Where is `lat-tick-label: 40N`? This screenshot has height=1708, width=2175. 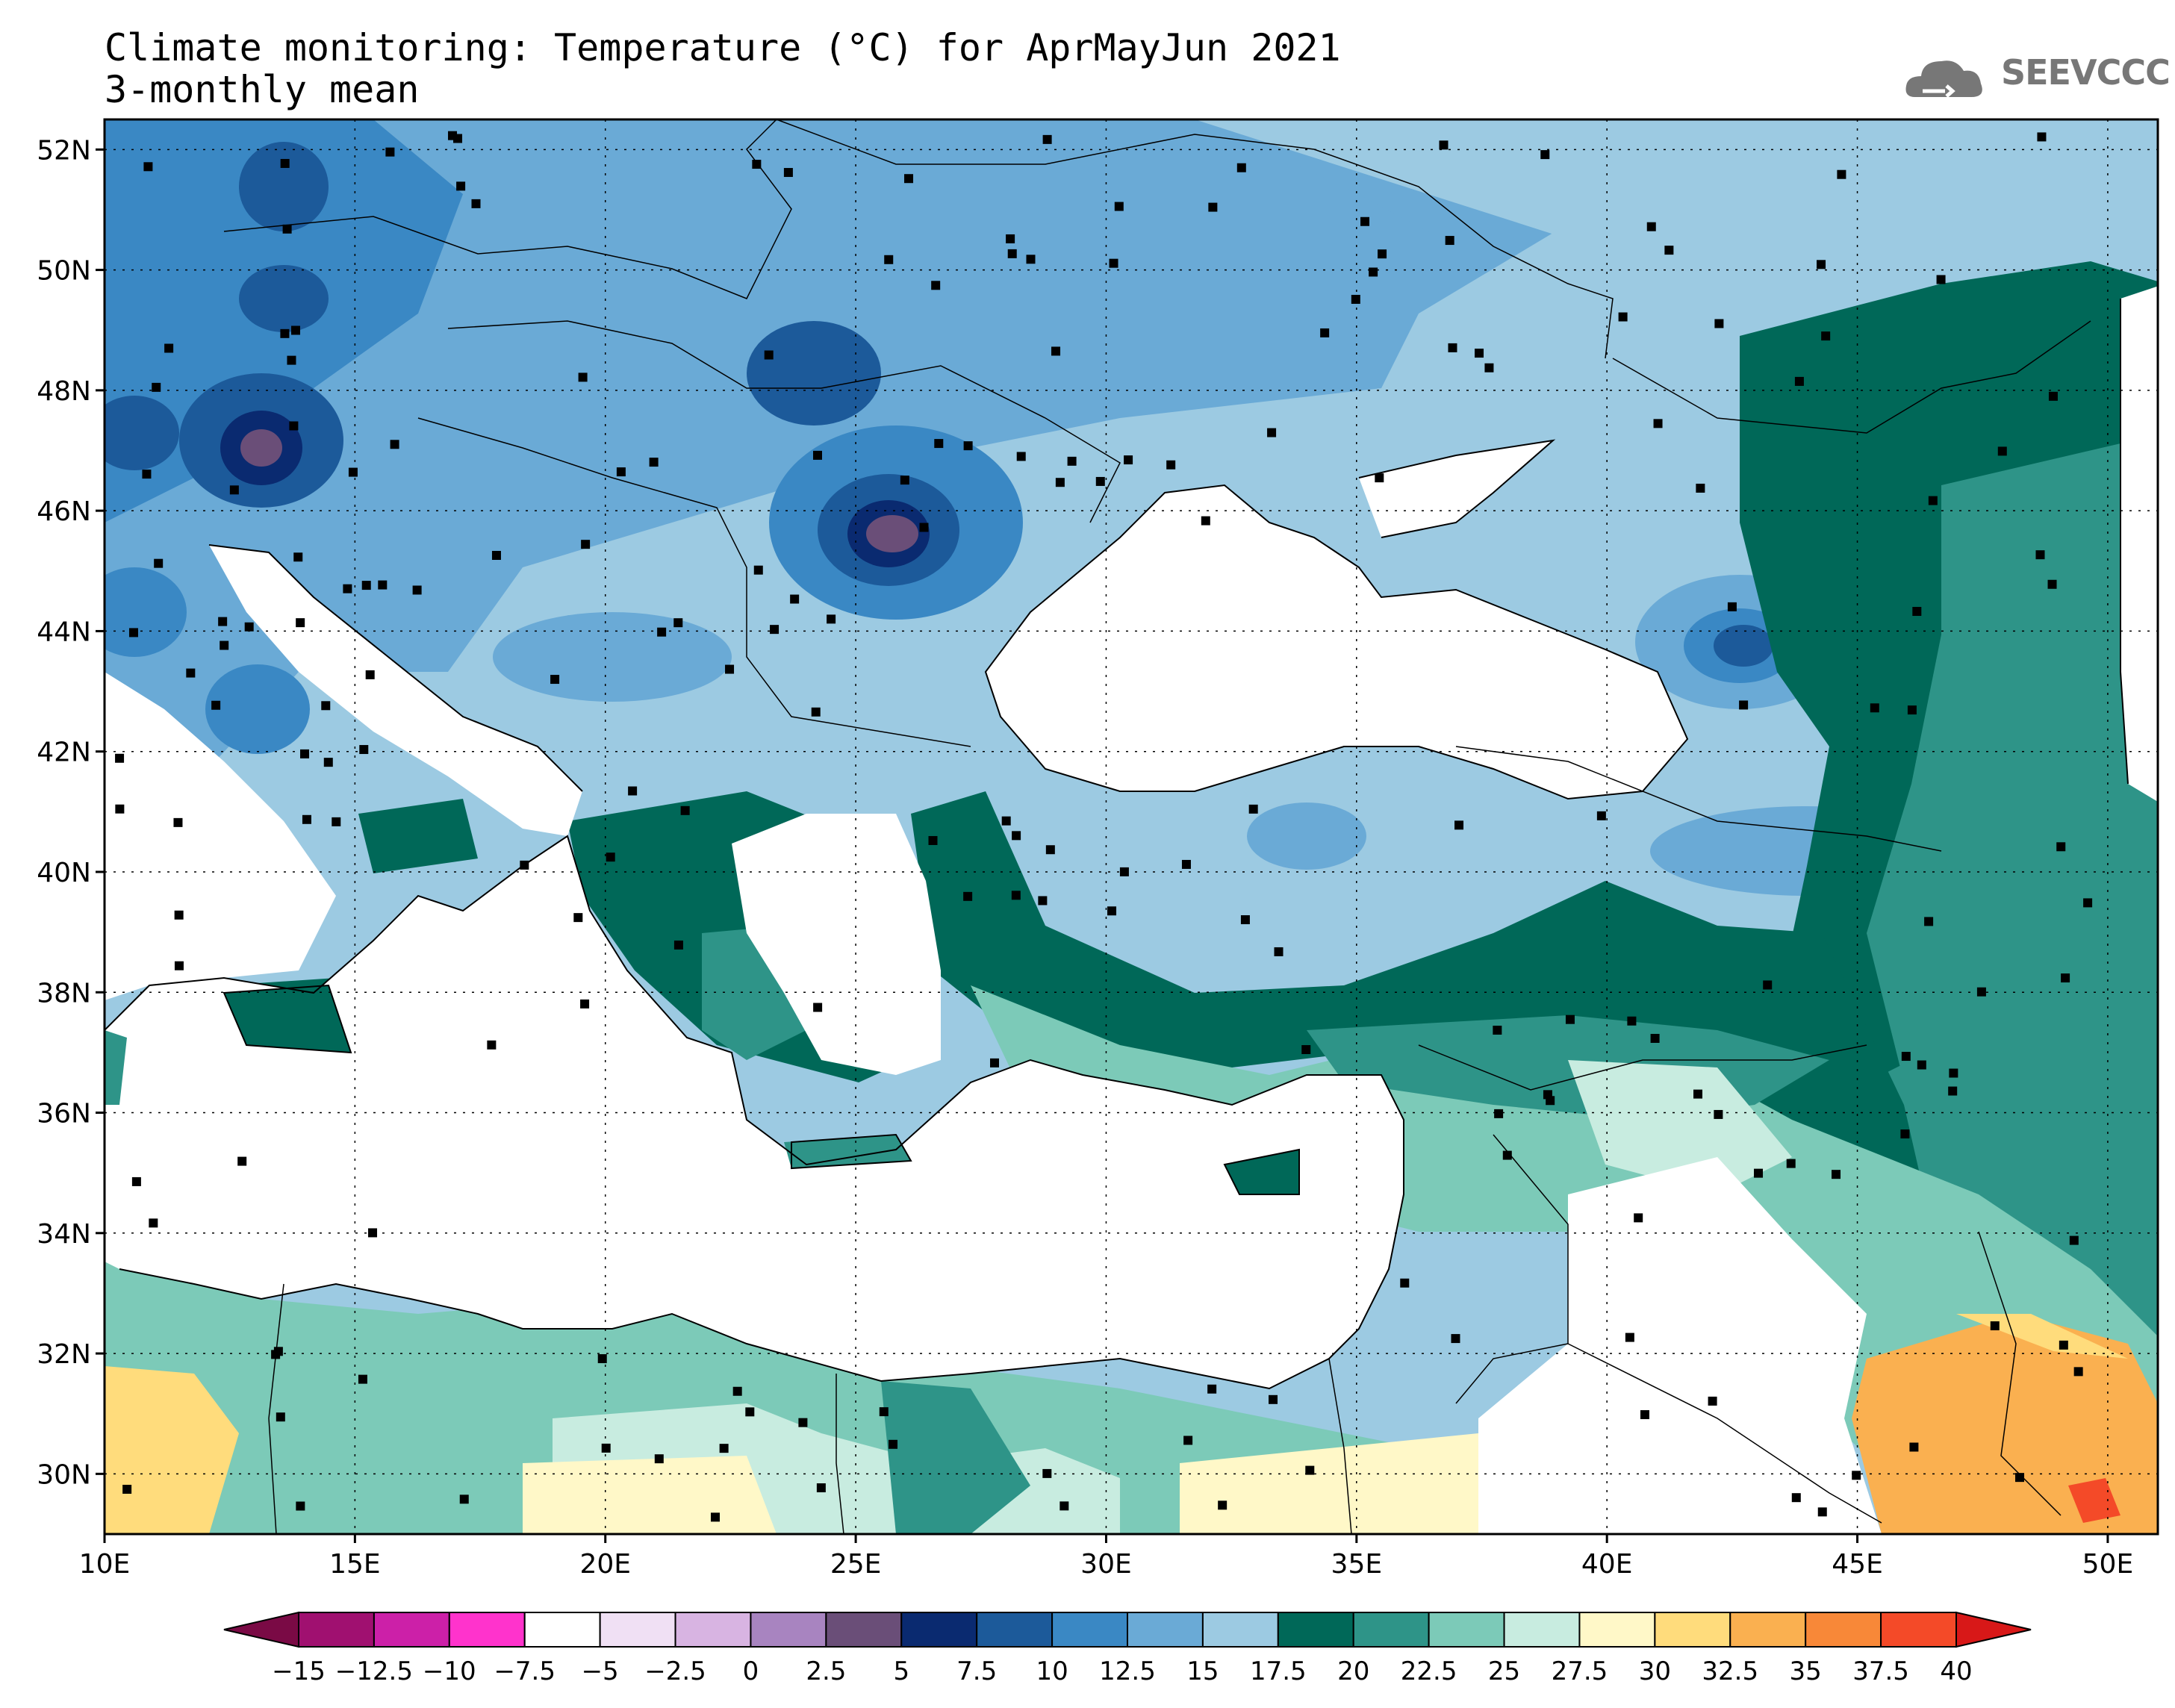
lat-tick-label: 40N is located at coordinates (64, 873).